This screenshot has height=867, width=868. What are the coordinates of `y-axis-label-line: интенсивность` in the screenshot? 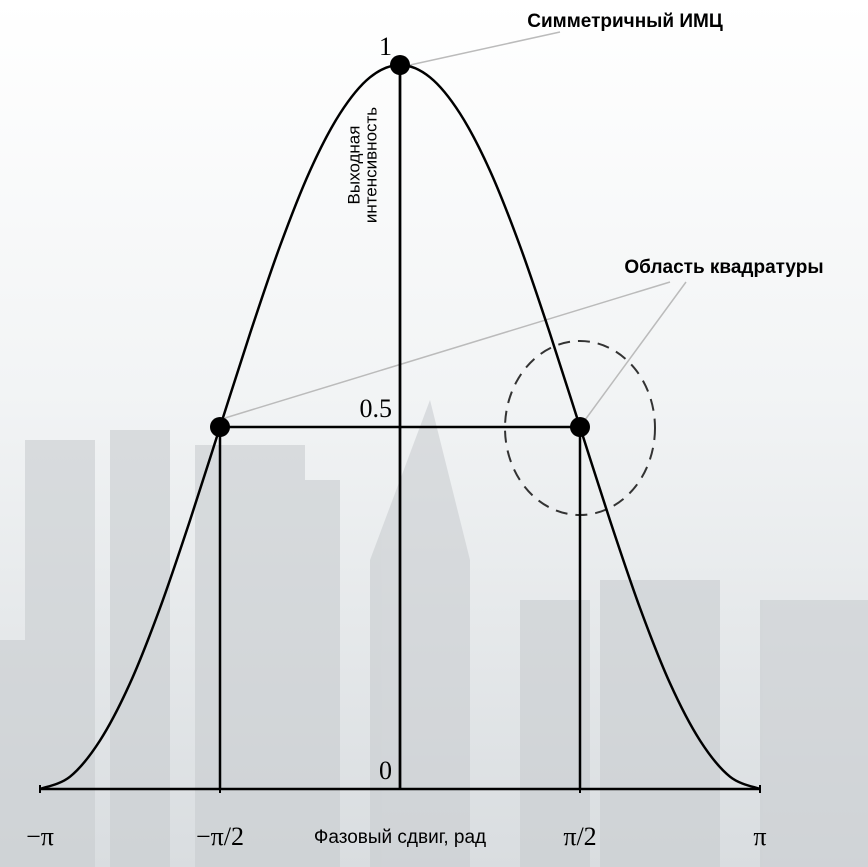 It's located at (370, 165).